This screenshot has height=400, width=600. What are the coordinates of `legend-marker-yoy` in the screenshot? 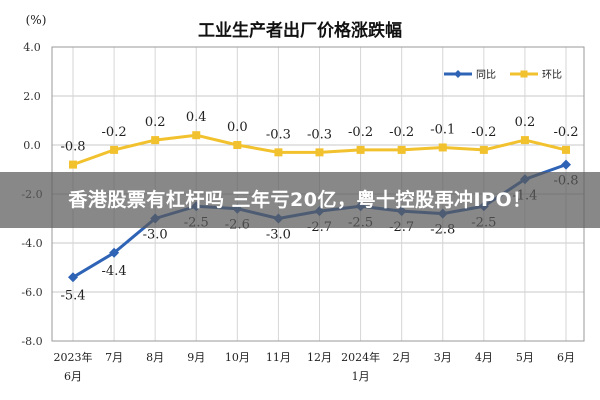 It's located at (458, 74).